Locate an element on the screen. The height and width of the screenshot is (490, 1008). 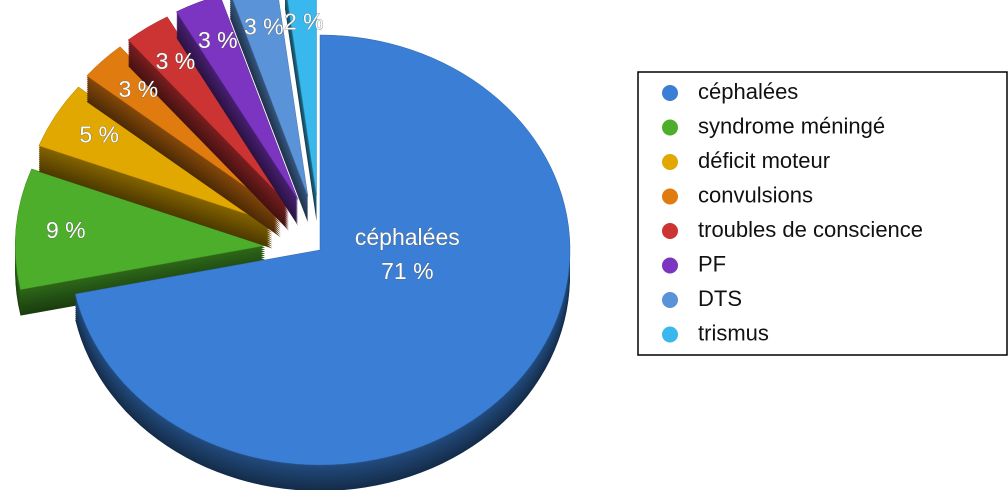
legend-label: PF is located at coordinates (712, 263).